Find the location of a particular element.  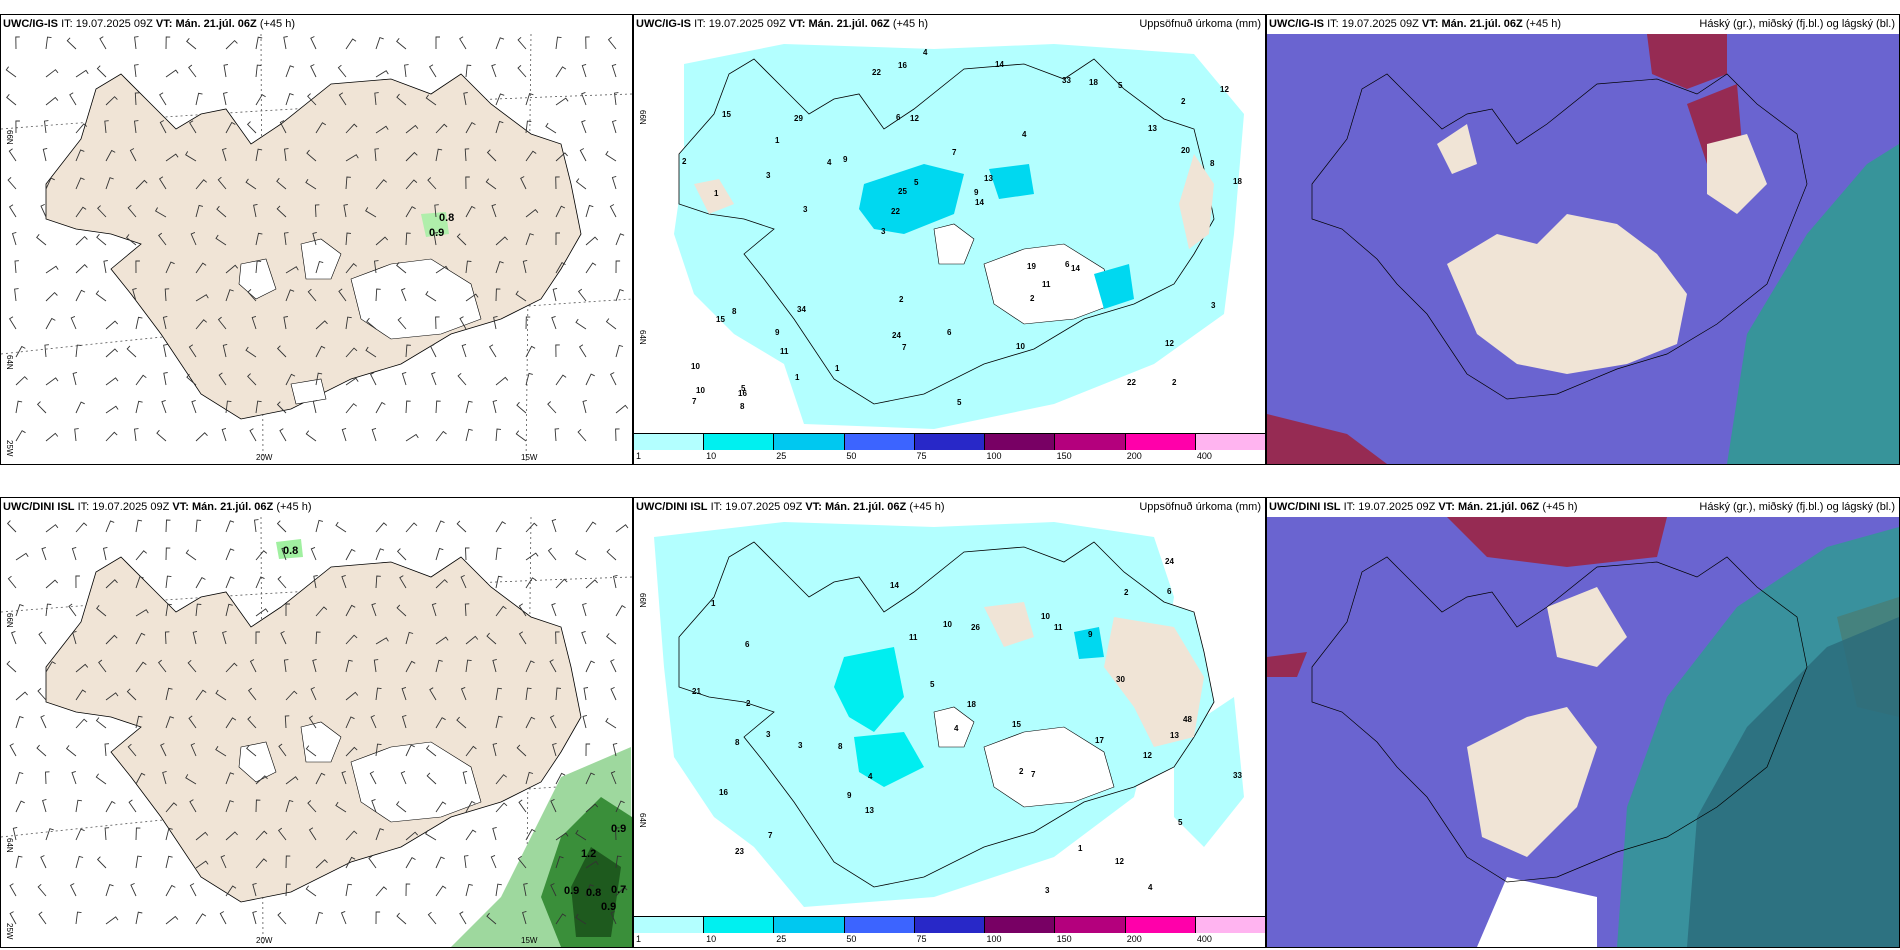

colorbar-label: 50 is located at coordinates (851, 456).